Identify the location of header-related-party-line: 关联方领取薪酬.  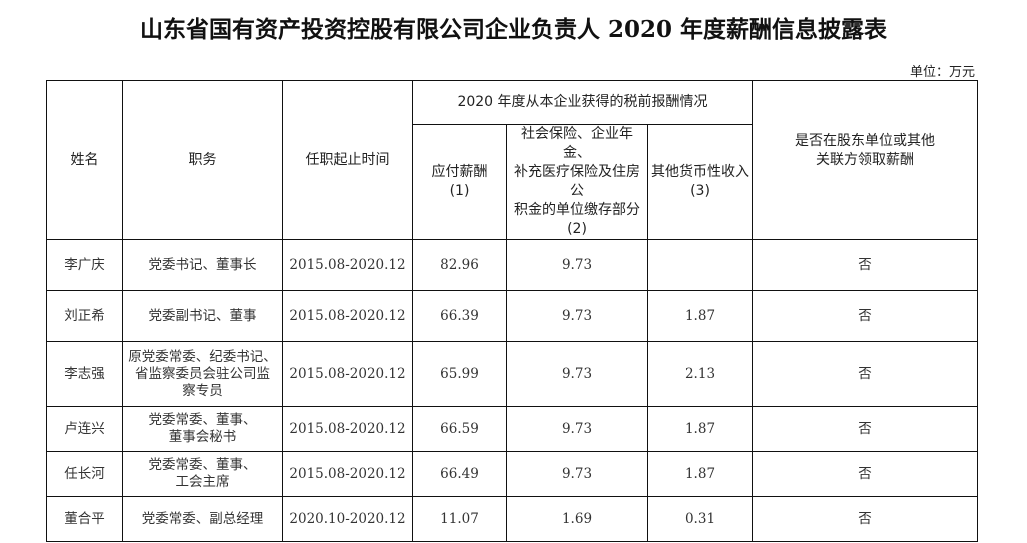
(865, 159).